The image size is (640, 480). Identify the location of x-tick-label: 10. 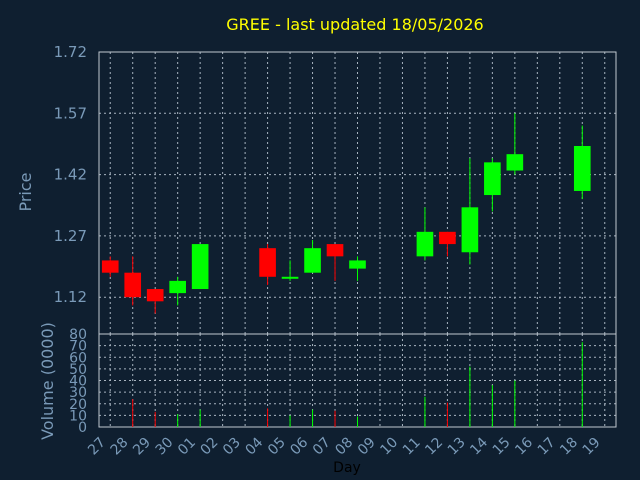
(389, 447).